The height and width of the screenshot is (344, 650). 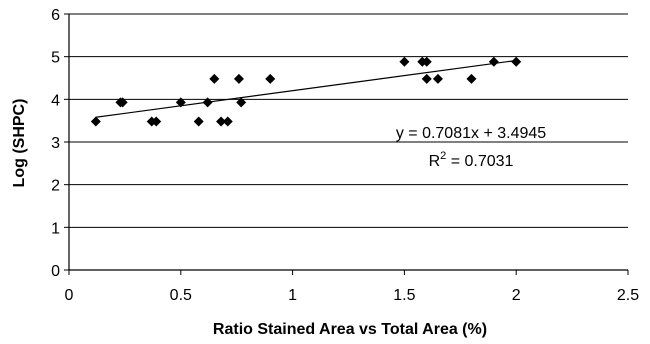 I want to click on r-squared-superscript: 2, so click(x=443, y=156).